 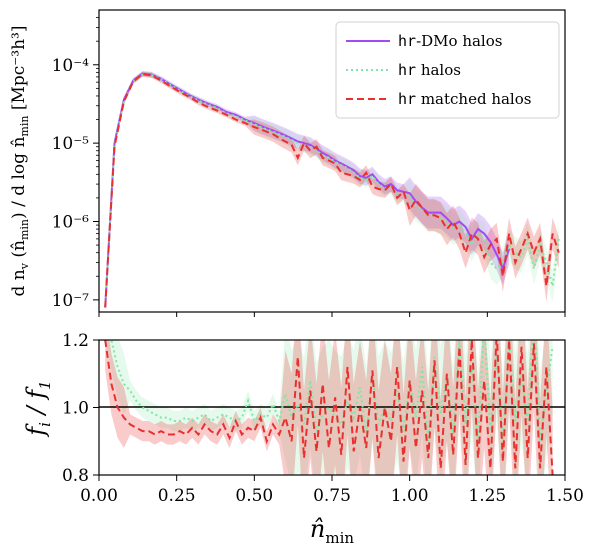 What do you see at coordinates (464, 99) in the screenshot?
I see `legend-label-hr-matched: hr matched halos` at bounding box center [464, 99].